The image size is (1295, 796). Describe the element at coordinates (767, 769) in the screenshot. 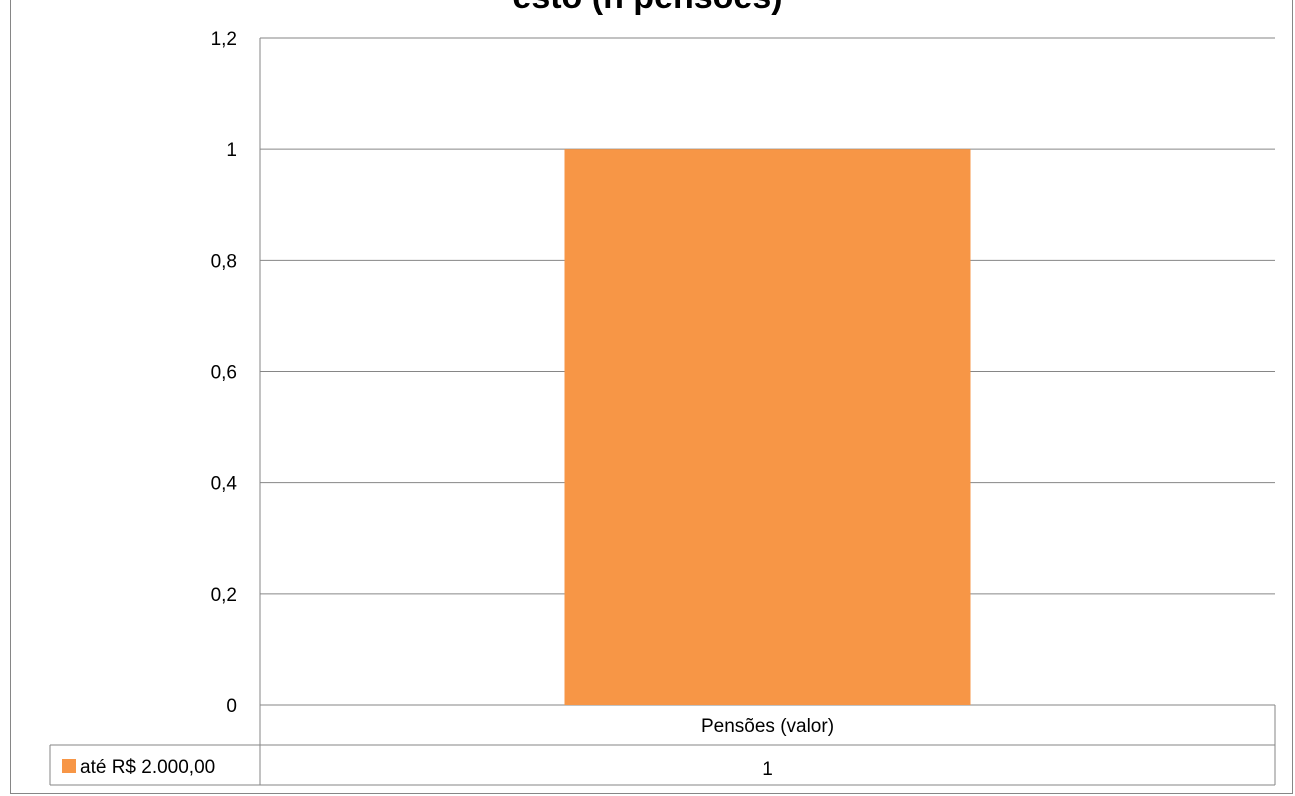

I see `data-table-value: 1` at that location.